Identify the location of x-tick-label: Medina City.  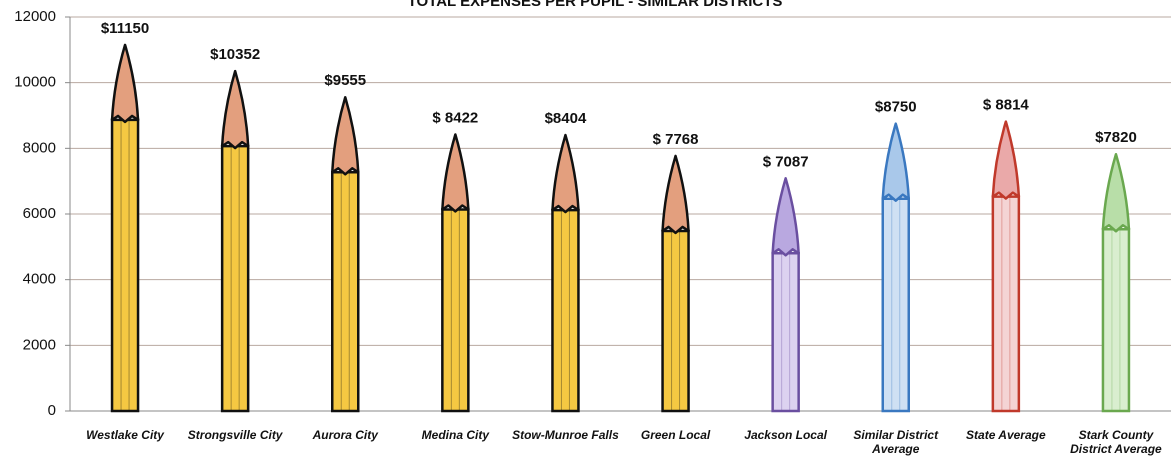
(455, 435).